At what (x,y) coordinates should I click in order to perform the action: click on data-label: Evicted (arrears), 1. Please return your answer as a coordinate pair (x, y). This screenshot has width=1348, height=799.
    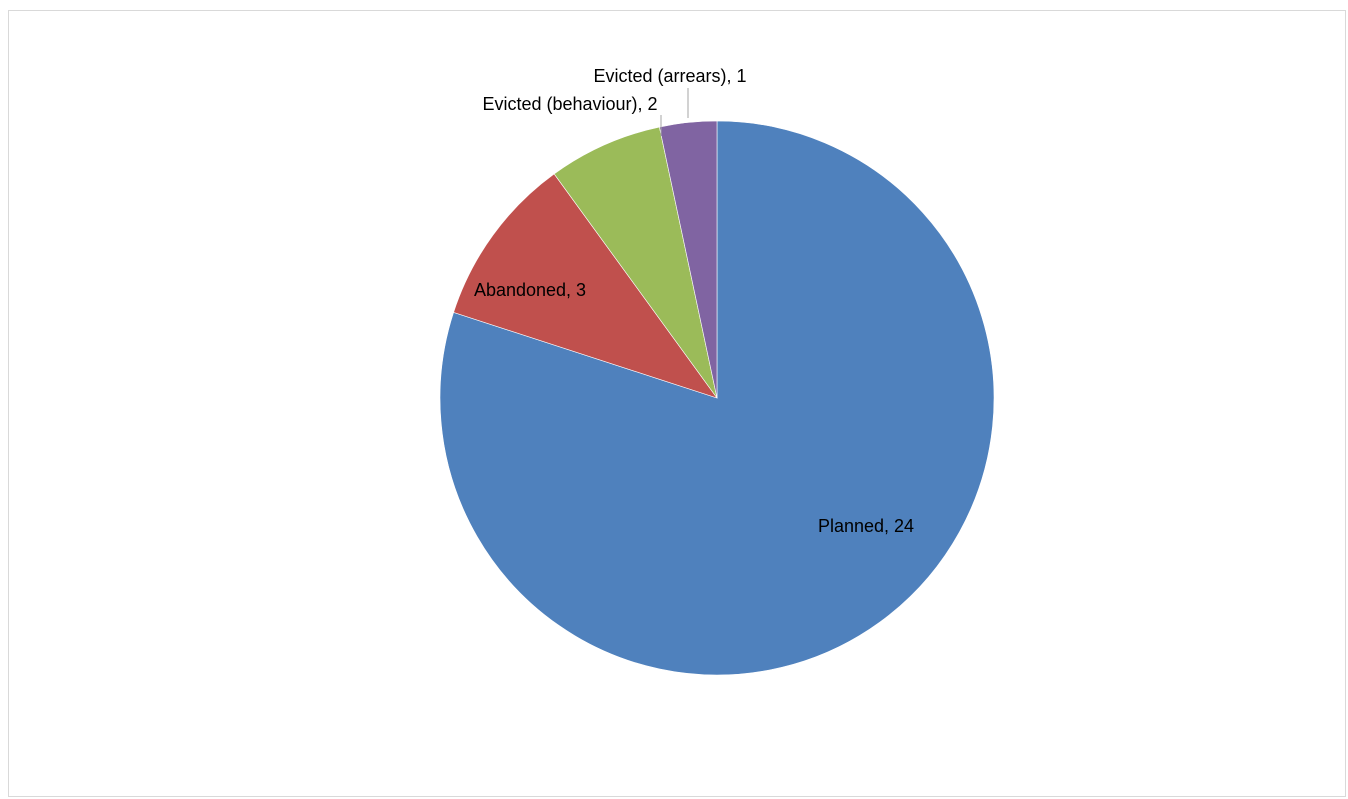
    Looking at the image, I should click on (669, 76).